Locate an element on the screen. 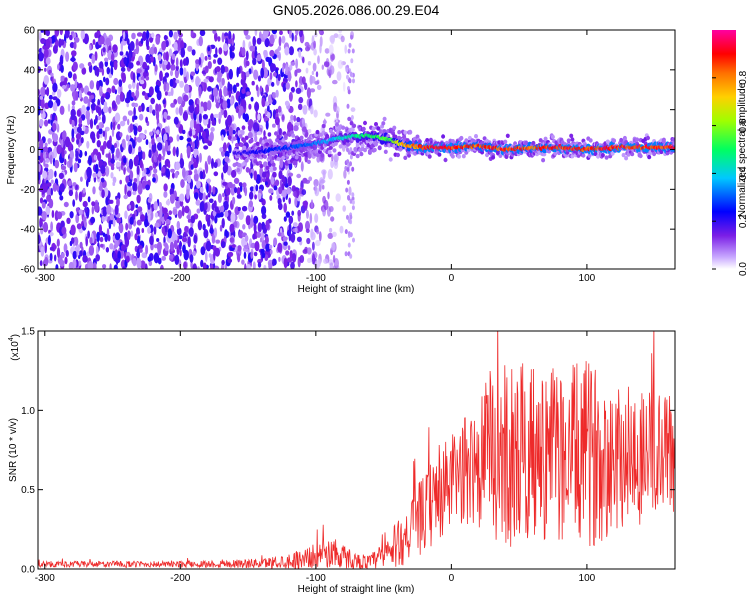 This screenshot has width=750, height=600. snr-y-axis-label: SNR (10 * v/v) is located at coordinates (13, 450).